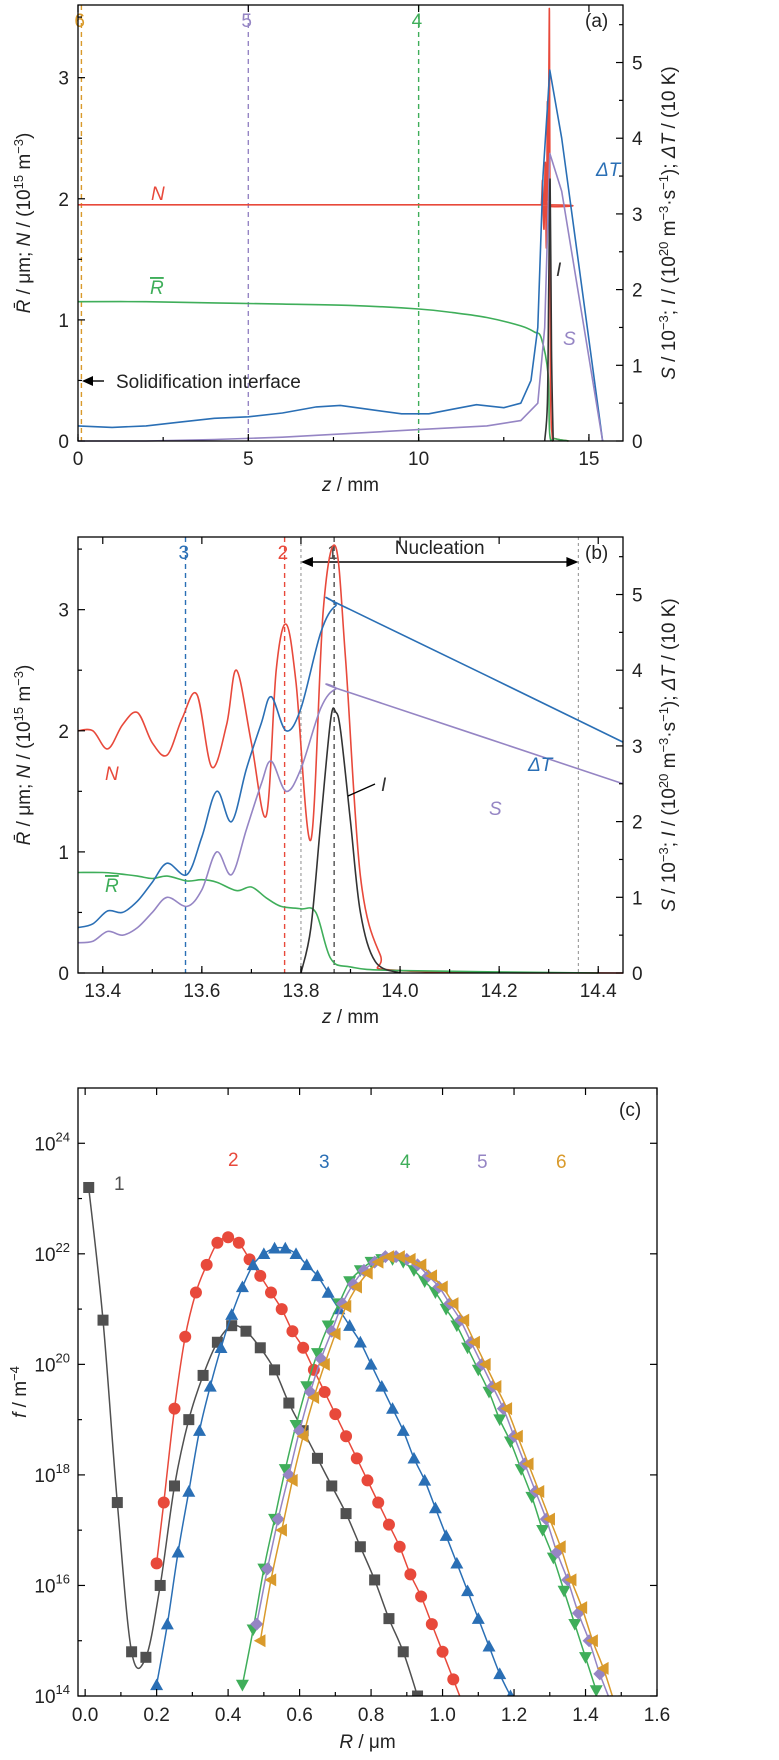  I want to click on y-tick-label: 1024, so click(52, 1142).